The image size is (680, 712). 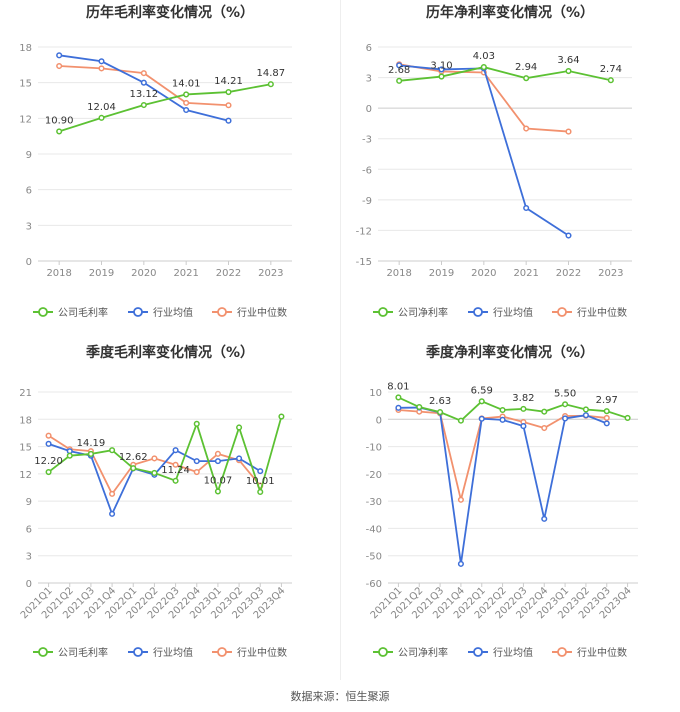 What do you see at coordinates (423, 312) in the screenshot?
I see `legend-label: 公司净利率` at bounding box center [423, 312].